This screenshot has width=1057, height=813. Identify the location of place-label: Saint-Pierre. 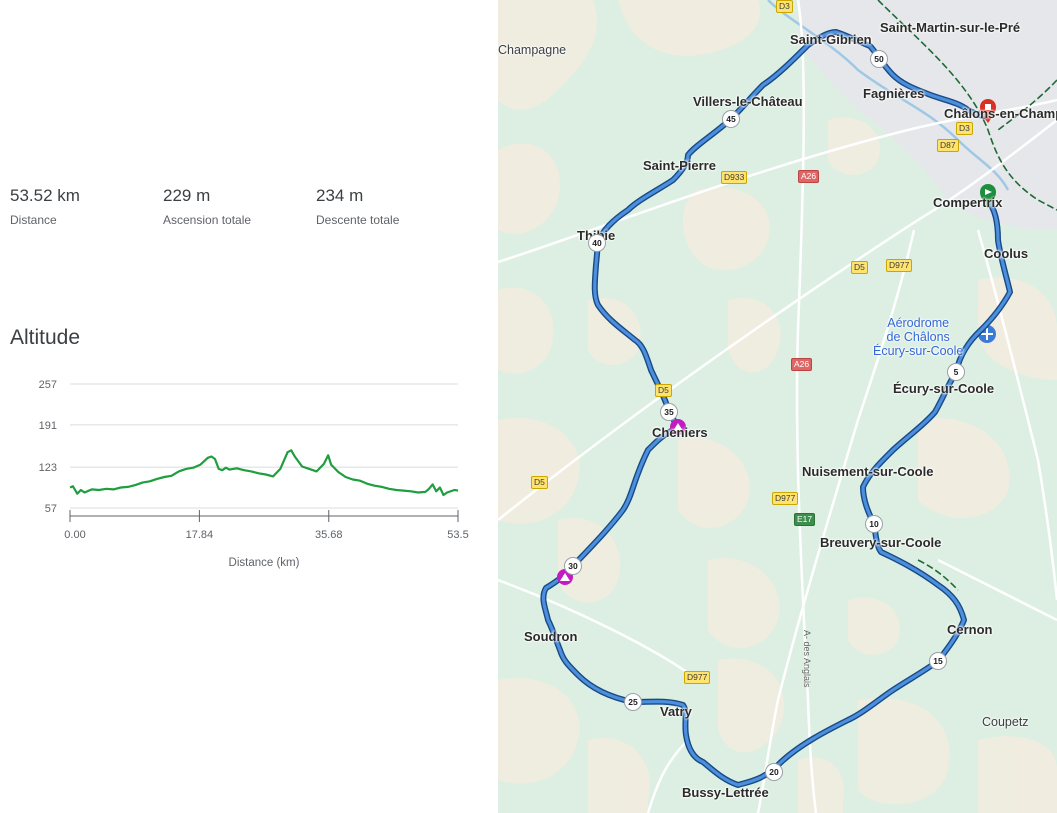
(679, 165).